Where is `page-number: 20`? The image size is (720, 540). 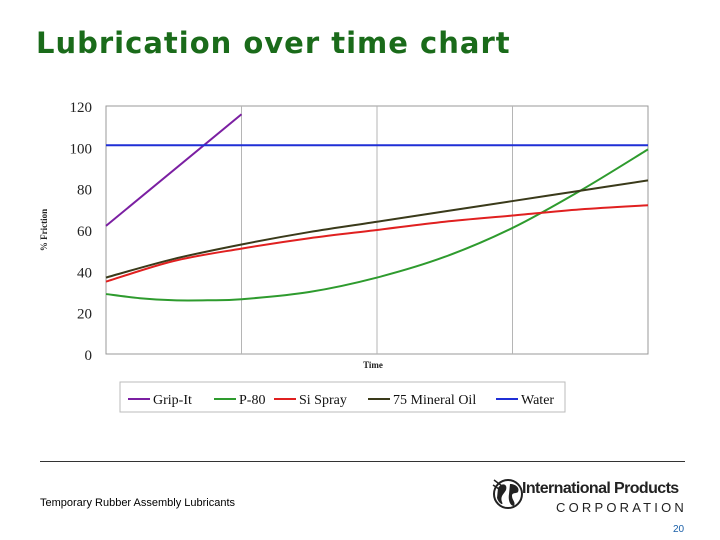 page-number: 20 is located at coordinates (679, 529).